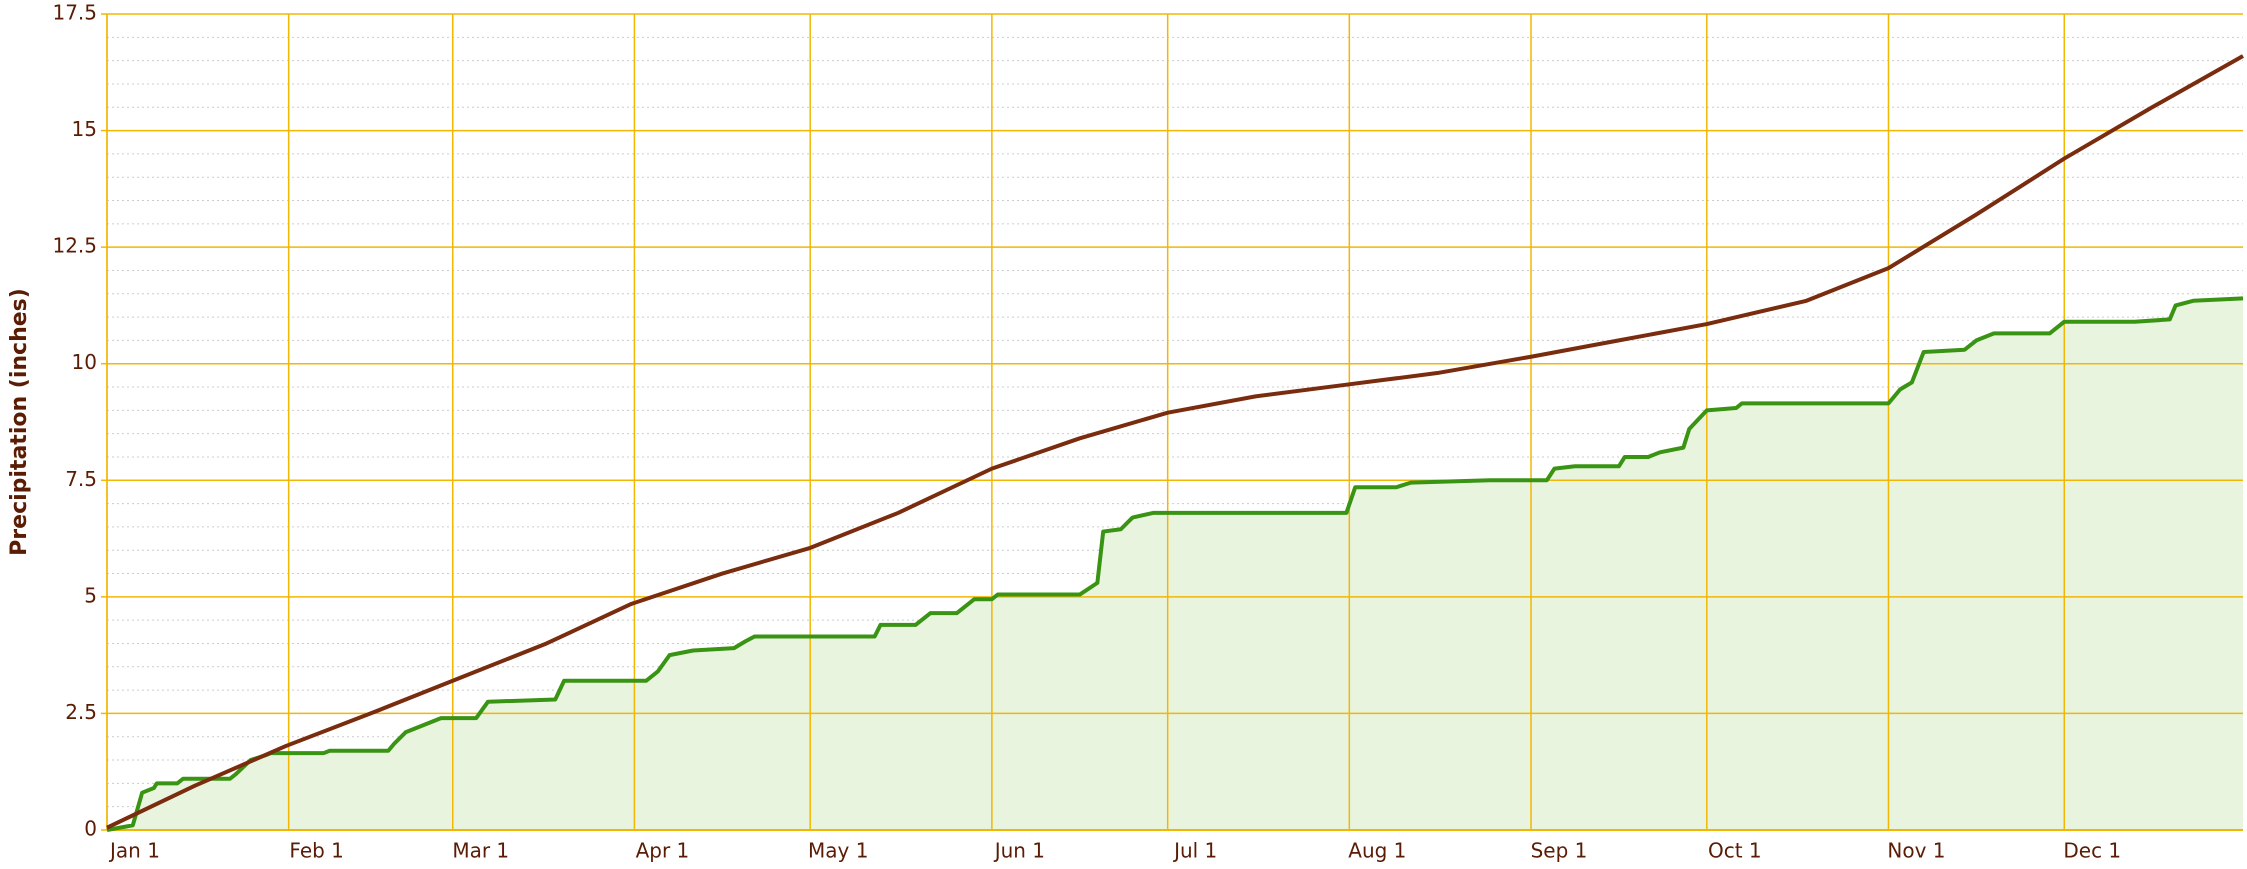 This screenshot has width=2247, height=869. I want to click on x-tick-label: Oct 1, so click(1735, 851).